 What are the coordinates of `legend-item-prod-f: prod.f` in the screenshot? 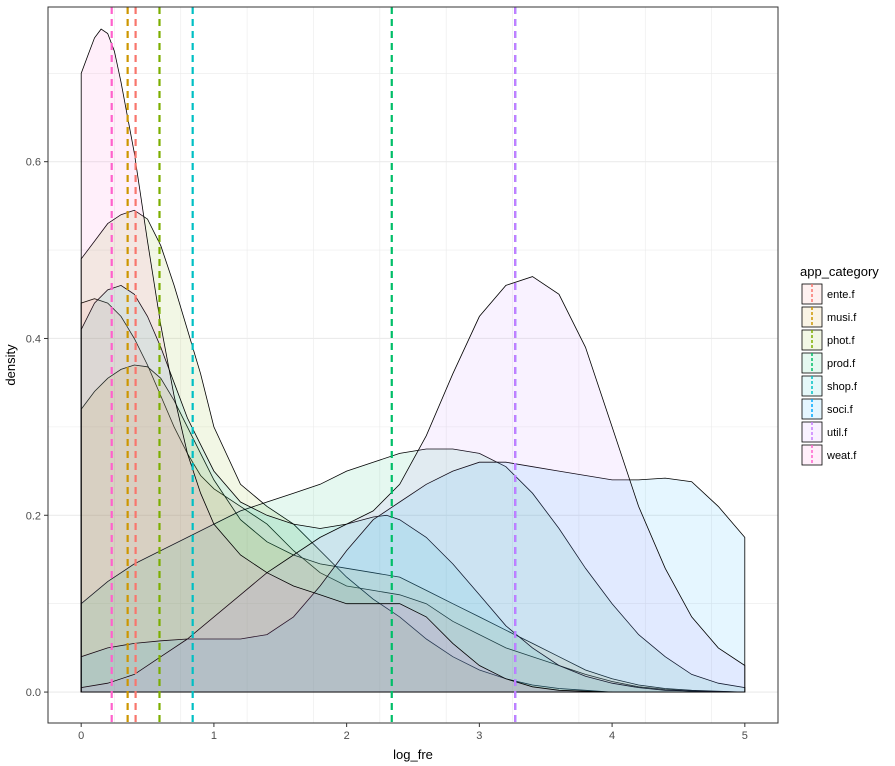 It's located at (828, 363).